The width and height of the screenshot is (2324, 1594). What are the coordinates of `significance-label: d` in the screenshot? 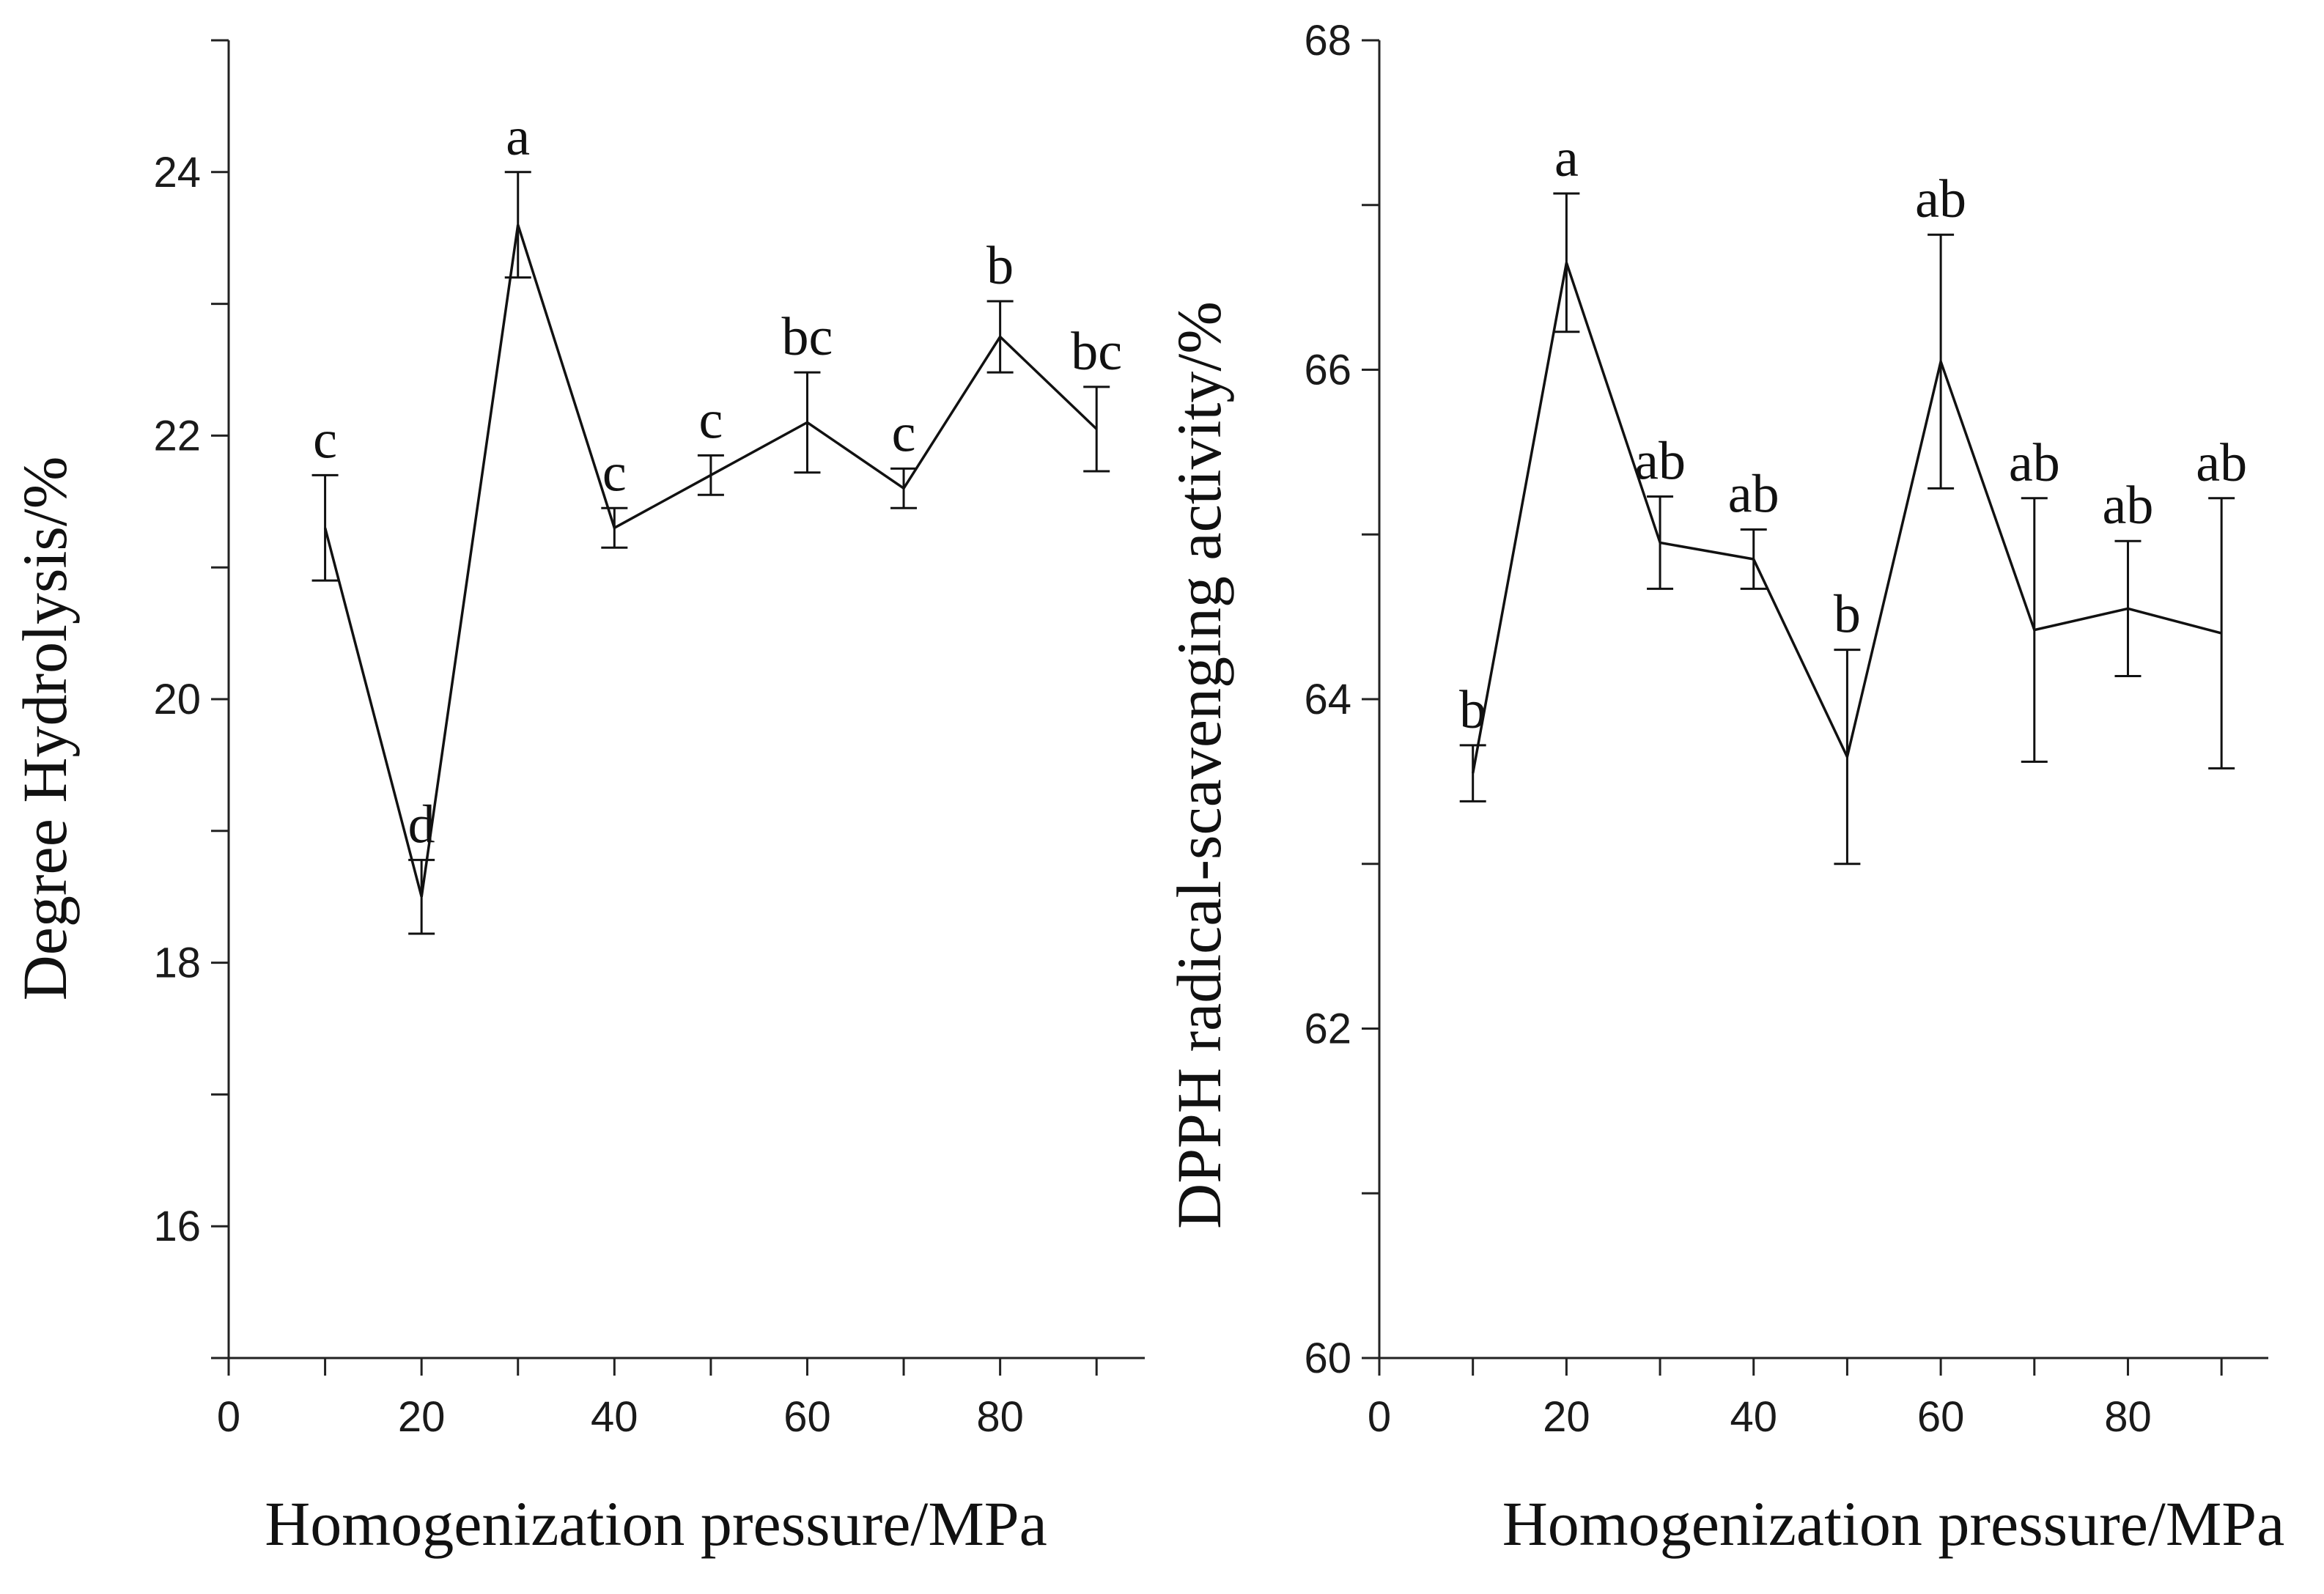 It's located at (421, 824).